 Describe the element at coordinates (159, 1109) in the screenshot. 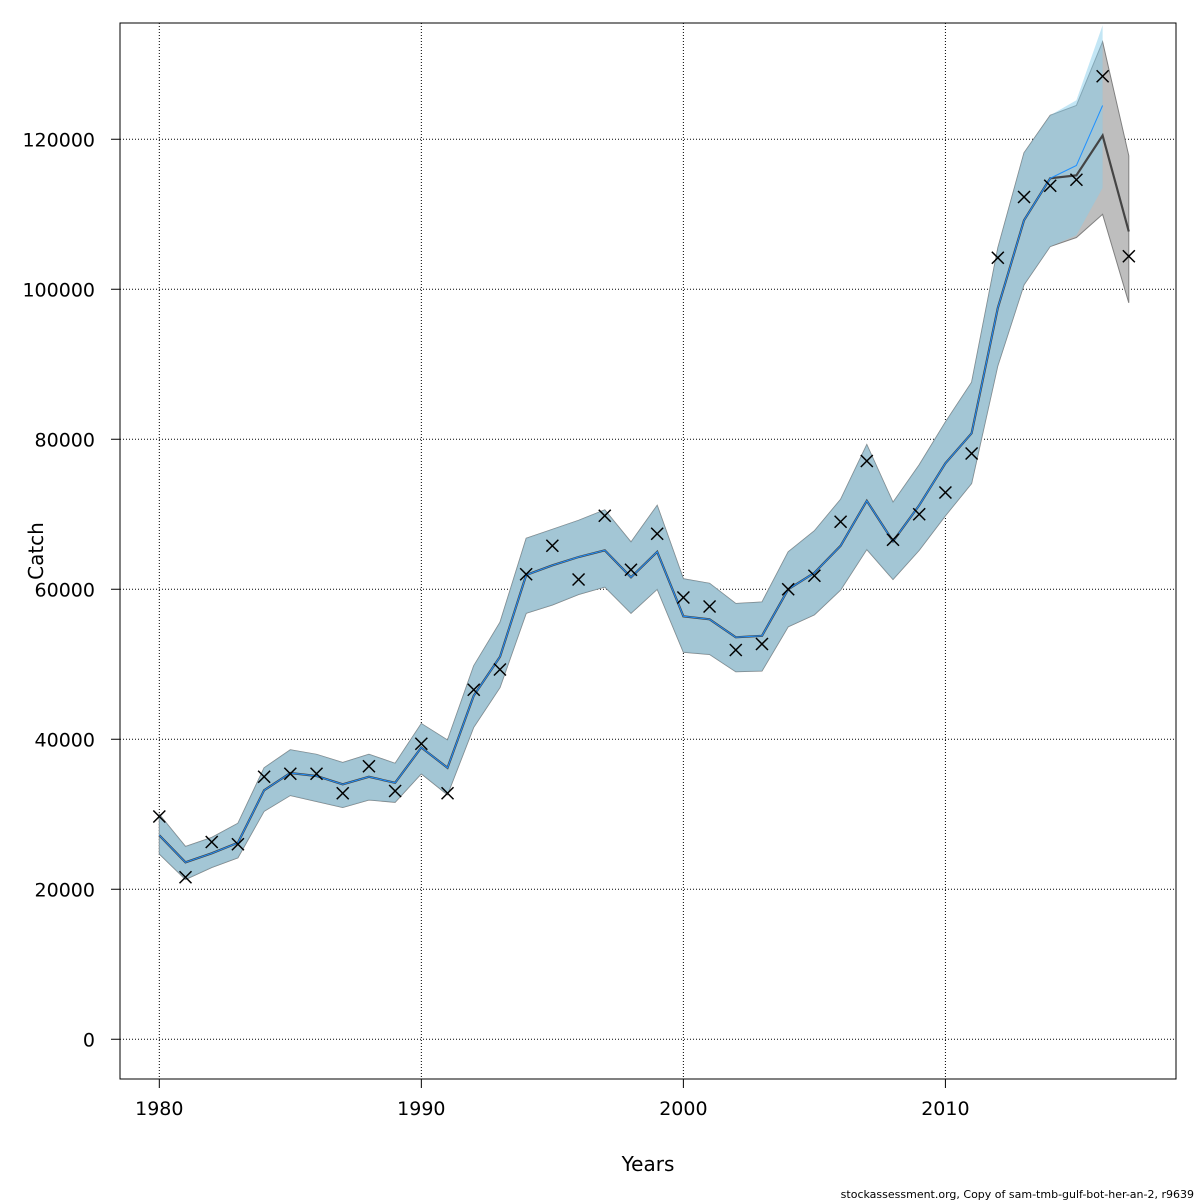

I see `x-tick-label: 1980` at that location.